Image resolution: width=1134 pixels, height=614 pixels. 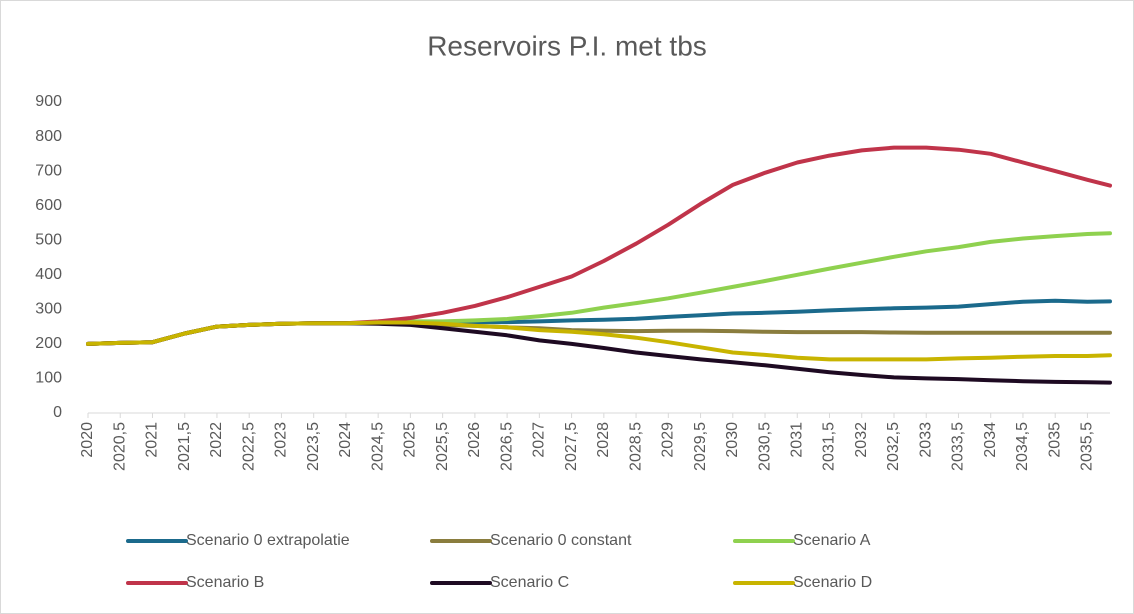 What do you see at coordinates (48, 136) in the screenshot?
I see `y-tick-label: 800` at bounding box center [48, 136].